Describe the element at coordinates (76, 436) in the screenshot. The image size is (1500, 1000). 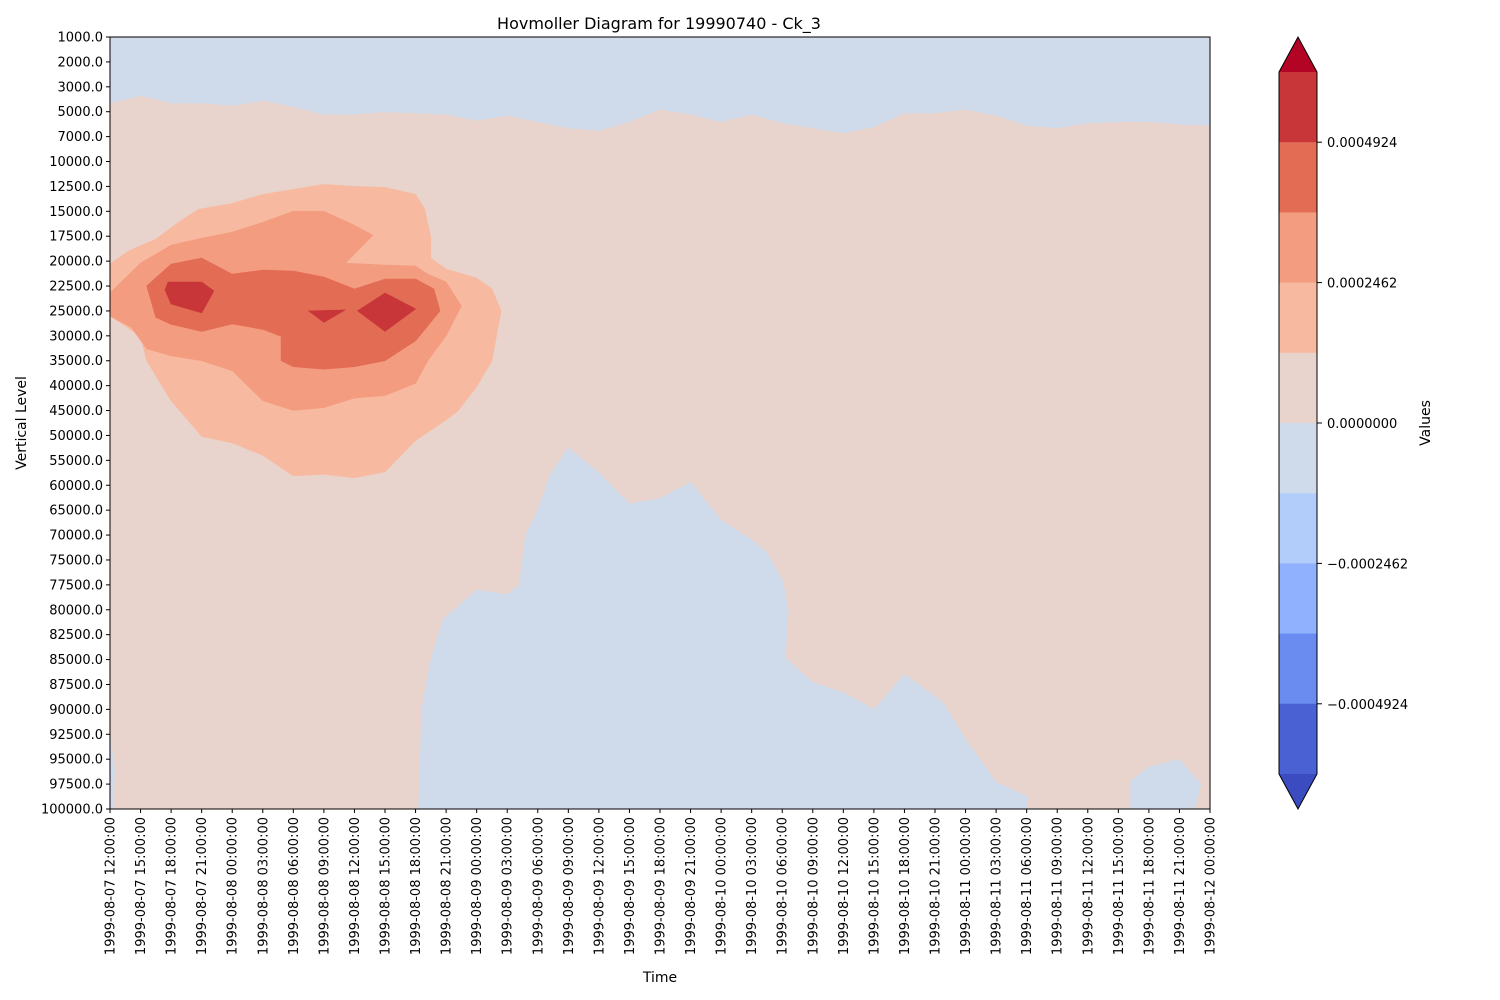
I see `y-tick-label: 50000.0` at that location.